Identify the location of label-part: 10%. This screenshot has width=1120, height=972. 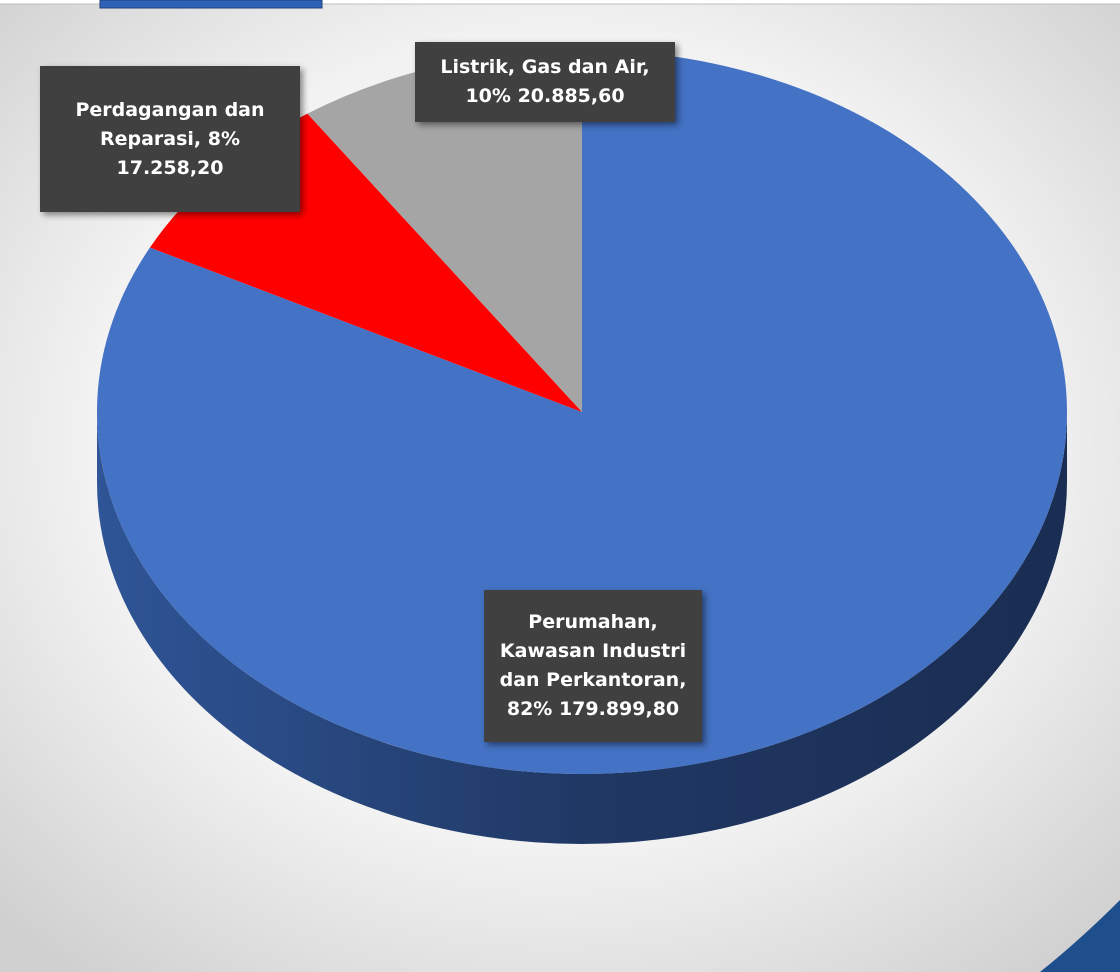
(488, 96).